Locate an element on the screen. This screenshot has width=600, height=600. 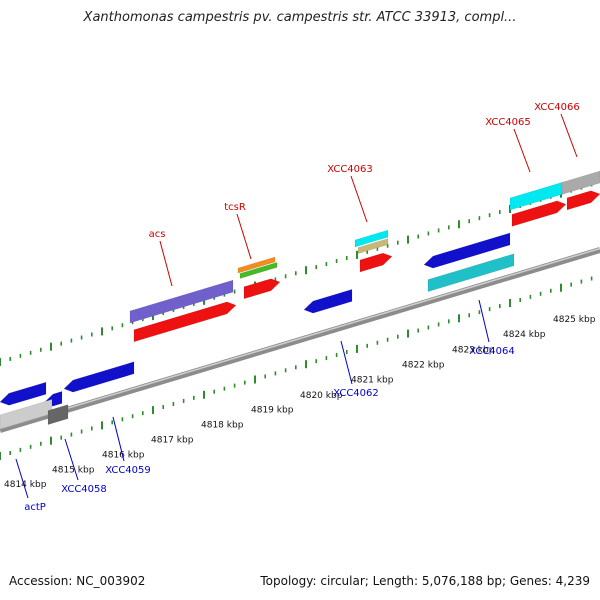
scale-label: 4815 kbp is located at coordinates (73, 470).